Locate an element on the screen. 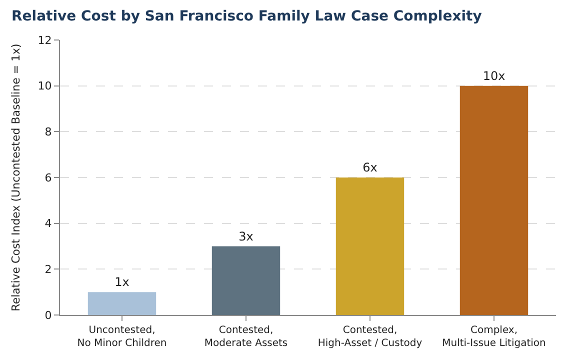 The height and width of the screenshot is (360, 576). x-tick-label: Contested, Moderate Assets is located at coordinates (246, 337).